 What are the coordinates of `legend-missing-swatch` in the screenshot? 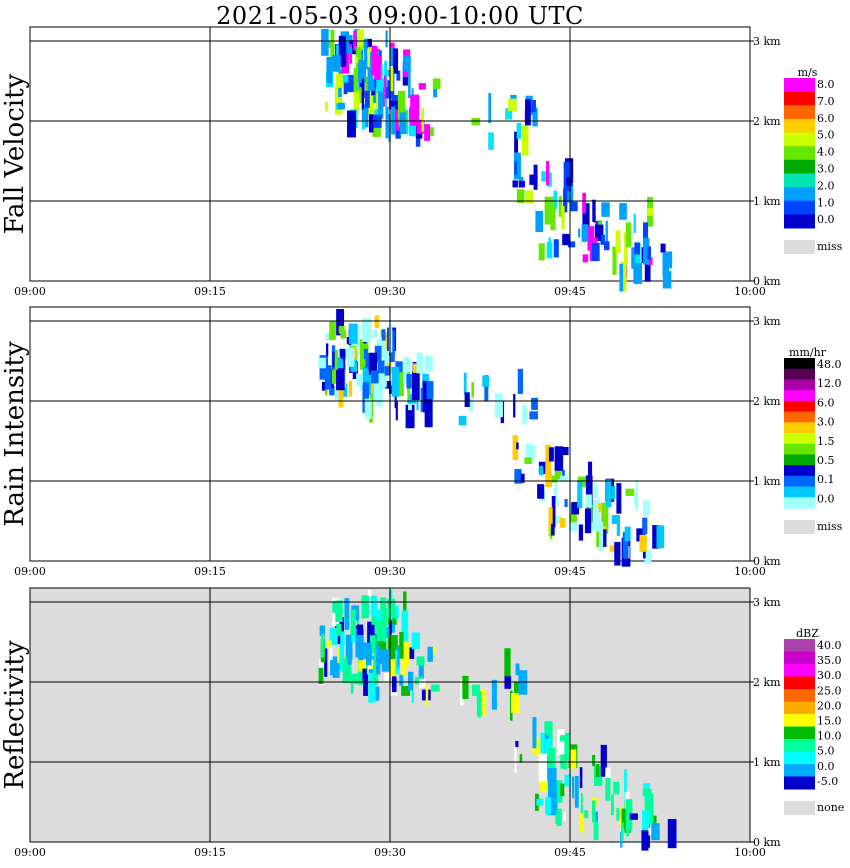 It's located at (799, 808).